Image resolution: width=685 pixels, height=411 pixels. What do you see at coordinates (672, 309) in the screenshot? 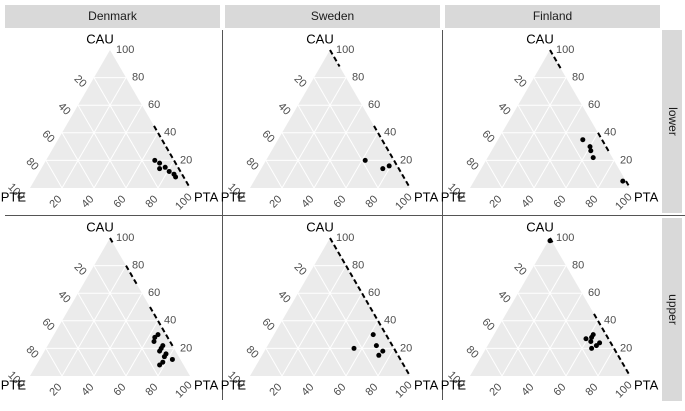
I see `row-strip` at bounding box center [672, 309].